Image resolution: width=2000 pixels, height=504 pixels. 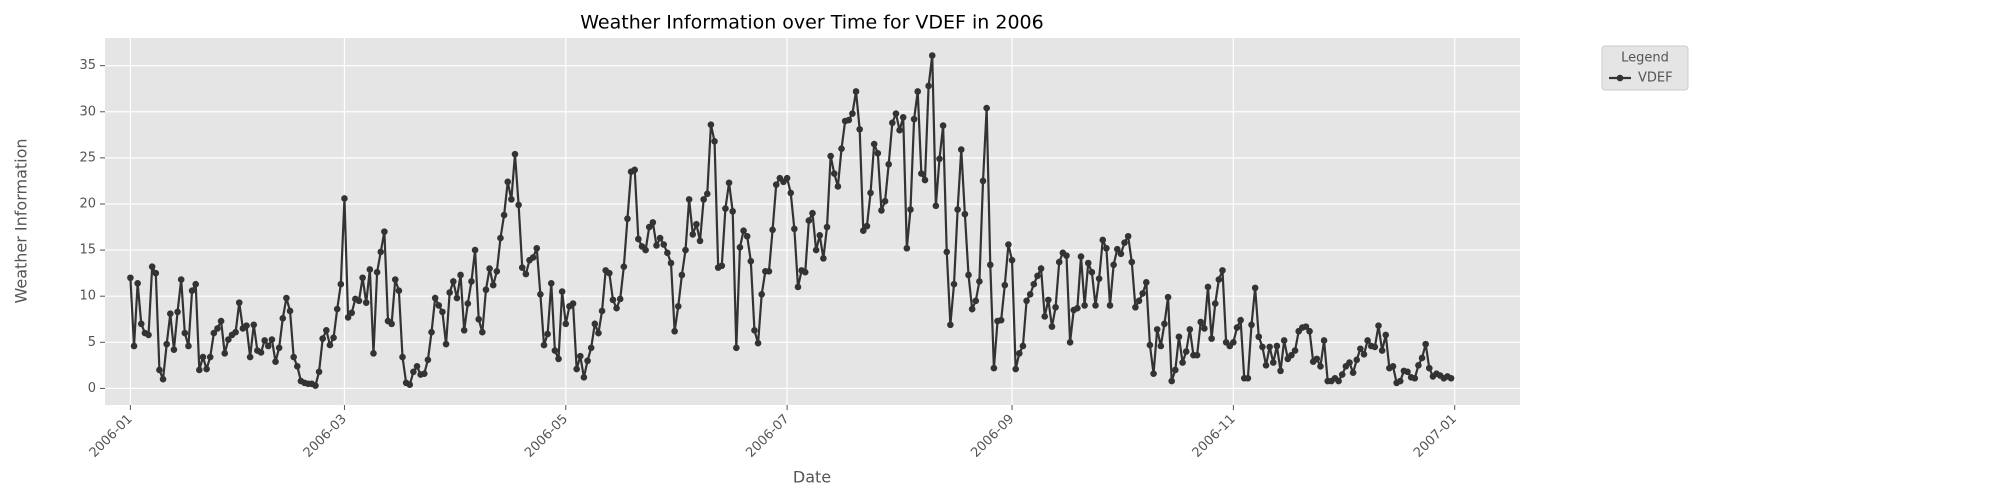 I want to click on y-tick-label: 0, so click(x=92, y=388).